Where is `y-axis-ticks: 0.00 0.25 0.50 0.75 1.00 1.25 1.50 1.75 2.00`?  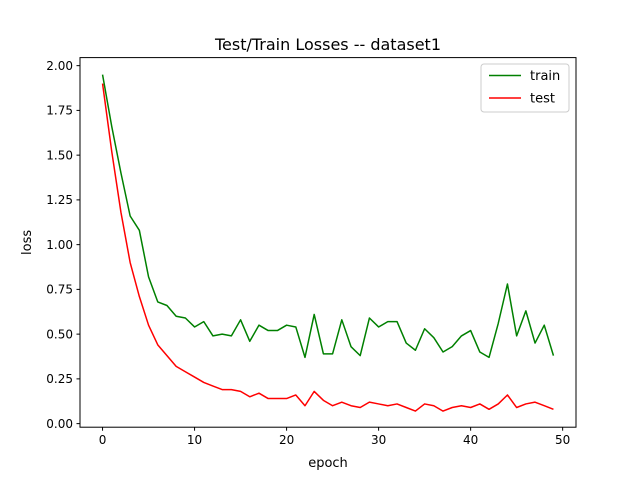 y-axis-ticks: 0.00 0.25 0.50 0.75 1.00 1.25 1.50 1.75 2.00 is located at coordinates (63, 245).